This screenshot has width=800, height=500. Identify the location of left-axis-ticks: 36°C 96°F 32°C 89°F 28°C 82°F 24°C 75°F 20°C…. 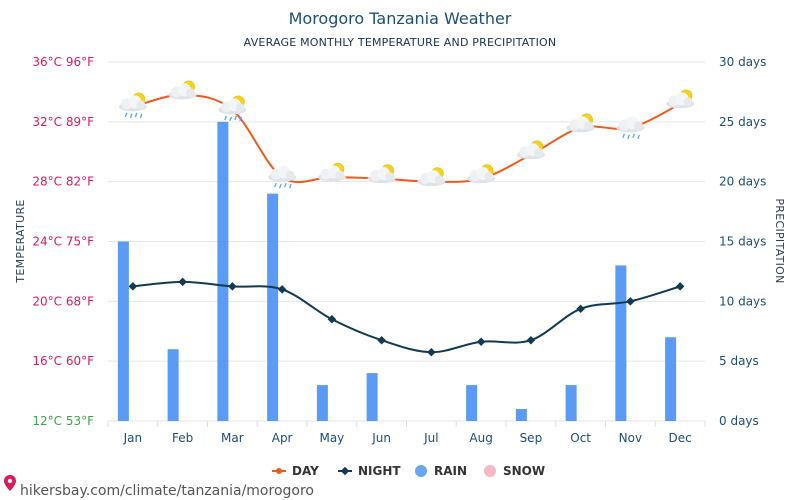
(63, 241).